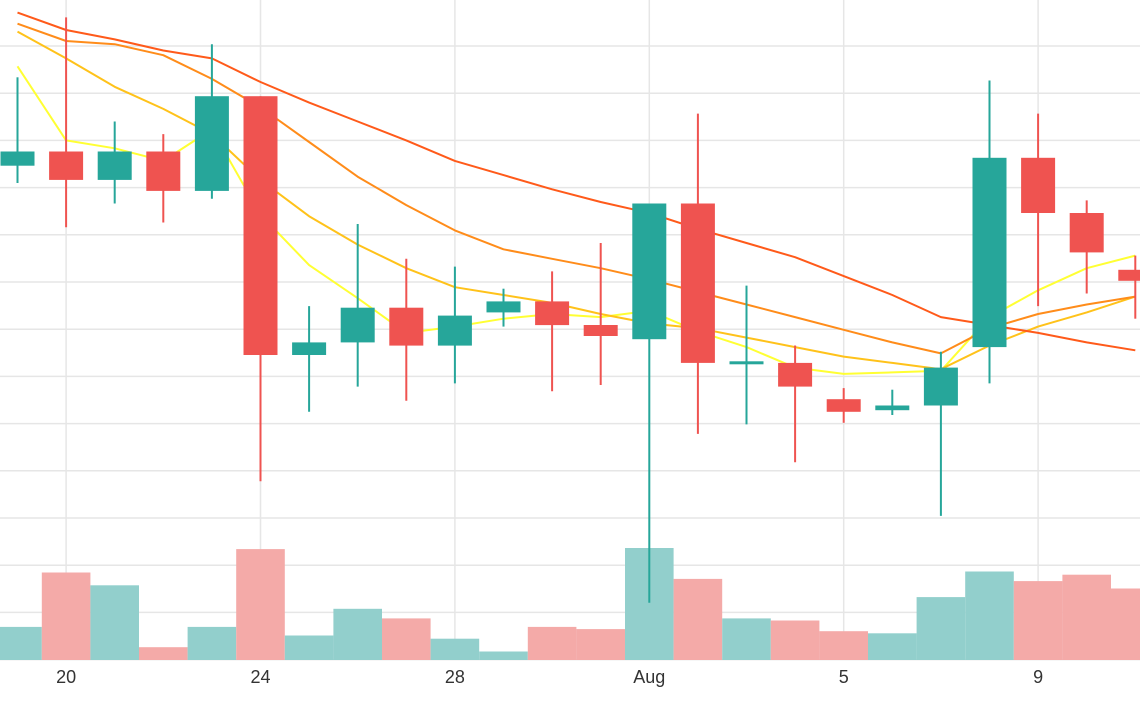  Describe the element at coordinates (455, 677) in the screenshot. I see `x-tick-label: 28` at that location.